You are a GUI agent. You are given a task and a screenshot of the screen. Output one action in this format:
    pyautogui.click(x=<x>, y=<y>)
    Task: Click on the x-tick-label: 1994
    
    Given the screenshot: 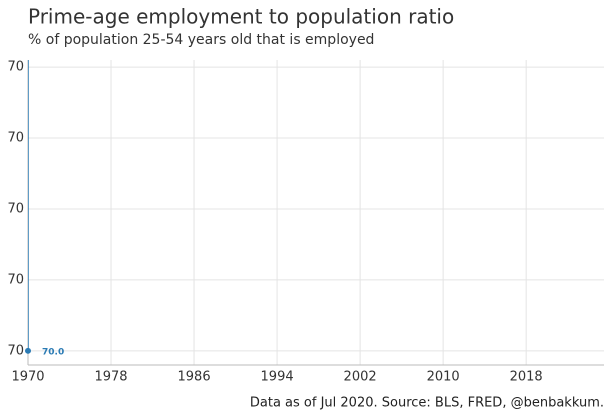 What is the action you would take?
    pyautogui.click(x=277, y=377)
    